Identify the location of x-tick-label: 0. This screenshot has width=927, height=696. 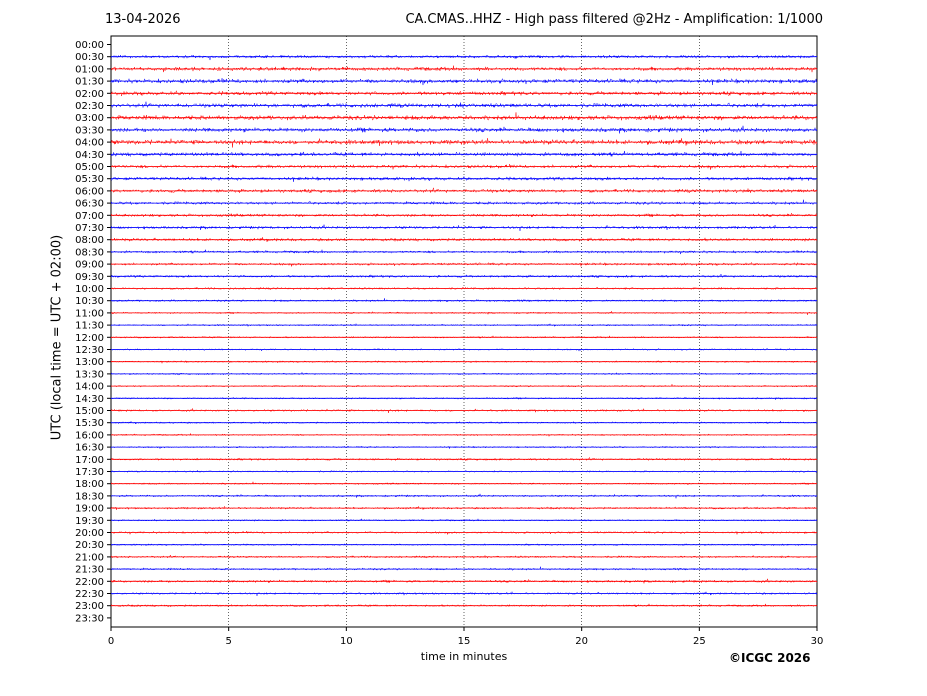
(111, 641).